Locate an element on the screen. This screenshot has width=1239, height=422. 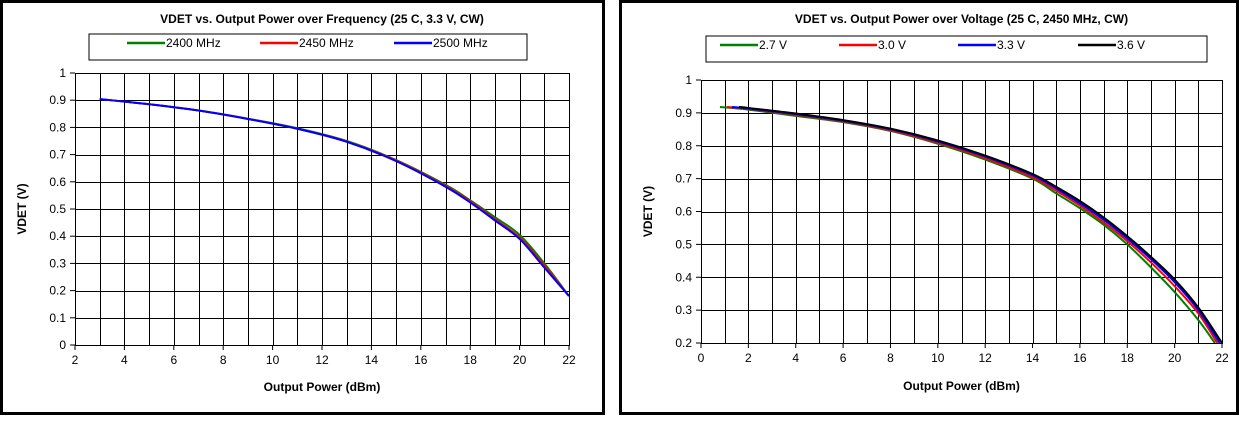
legend-entry: 3.0 V is located at coordinates (872, 45).